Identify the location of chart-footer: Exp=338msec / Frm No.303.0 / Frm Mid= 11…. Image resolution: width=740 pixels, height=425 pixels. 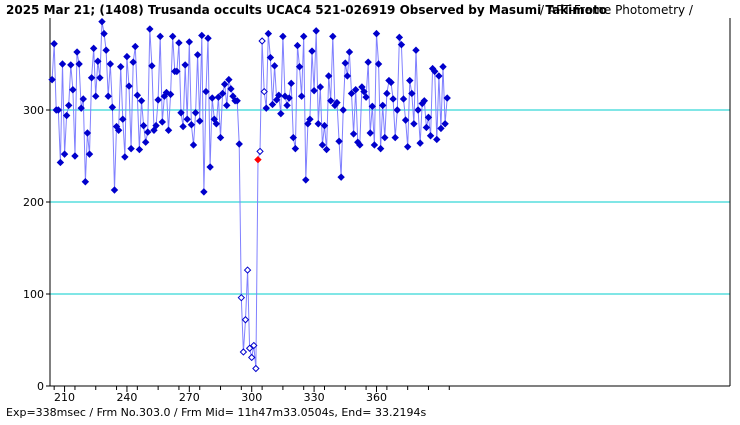
(216, 412).